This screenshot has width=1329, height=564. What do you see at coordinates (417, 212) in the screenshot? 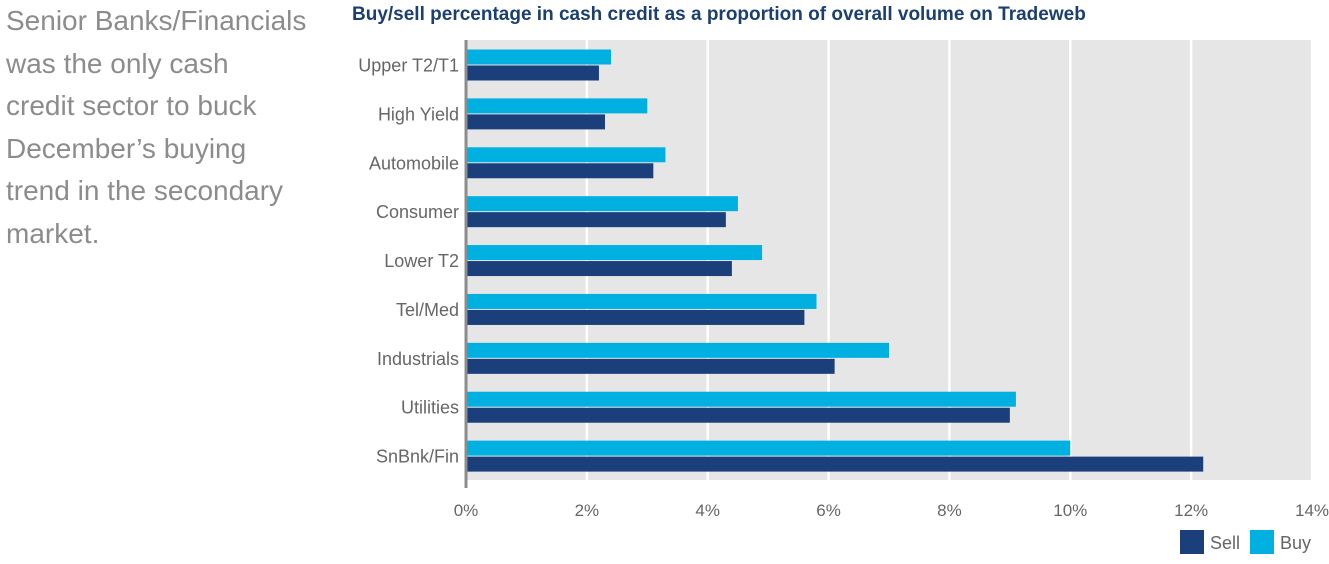
I see `category-label: Consumer` at bounding box center [417, 212].